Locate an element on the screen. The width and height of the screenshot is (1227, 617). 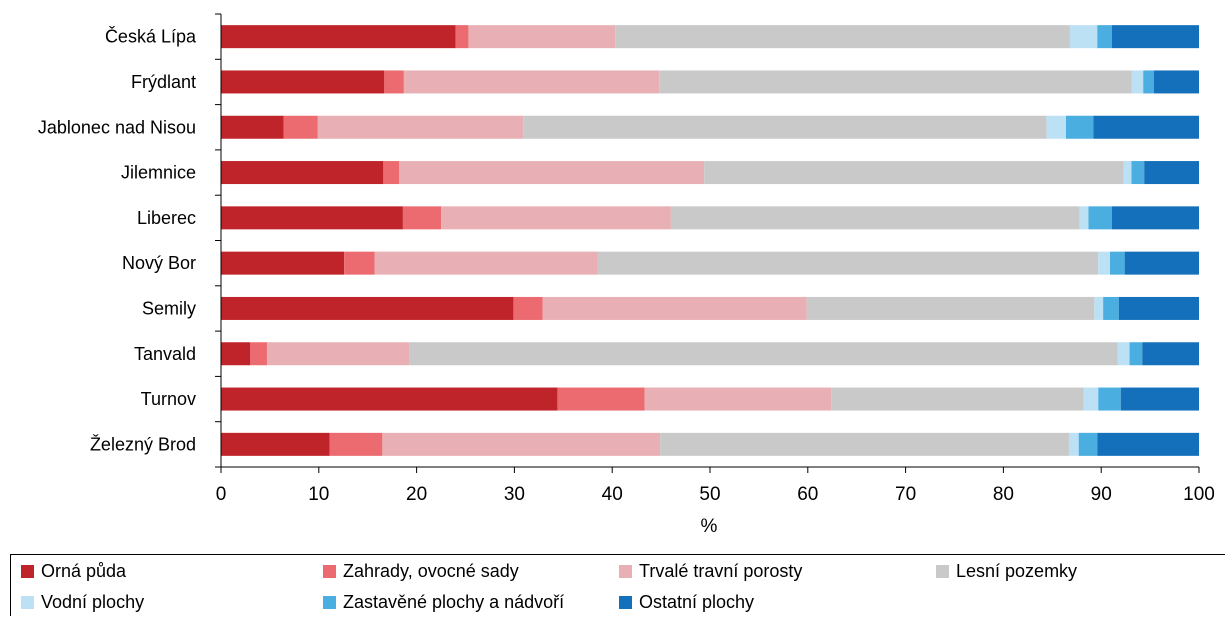
x-axis-label: % is located at coordinates (709, 526).